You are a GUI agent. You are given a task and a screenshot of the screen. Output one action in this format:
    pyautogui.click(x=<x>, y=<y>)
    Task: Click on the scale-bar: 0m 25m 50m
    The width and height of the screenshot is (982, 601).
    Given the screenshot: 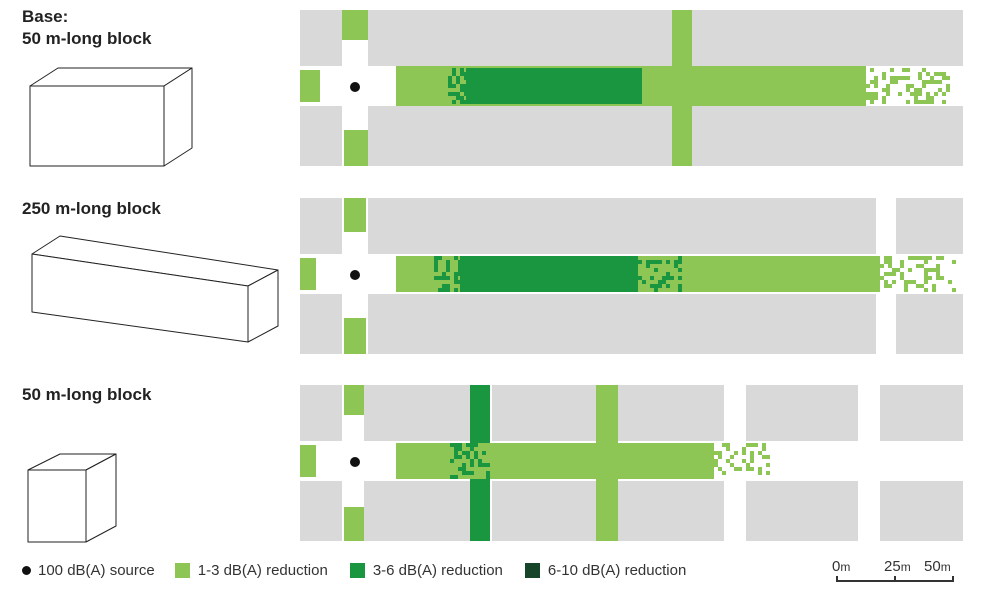 What is the action you would take?
    pyautogui.click(x=897, y=571)
    